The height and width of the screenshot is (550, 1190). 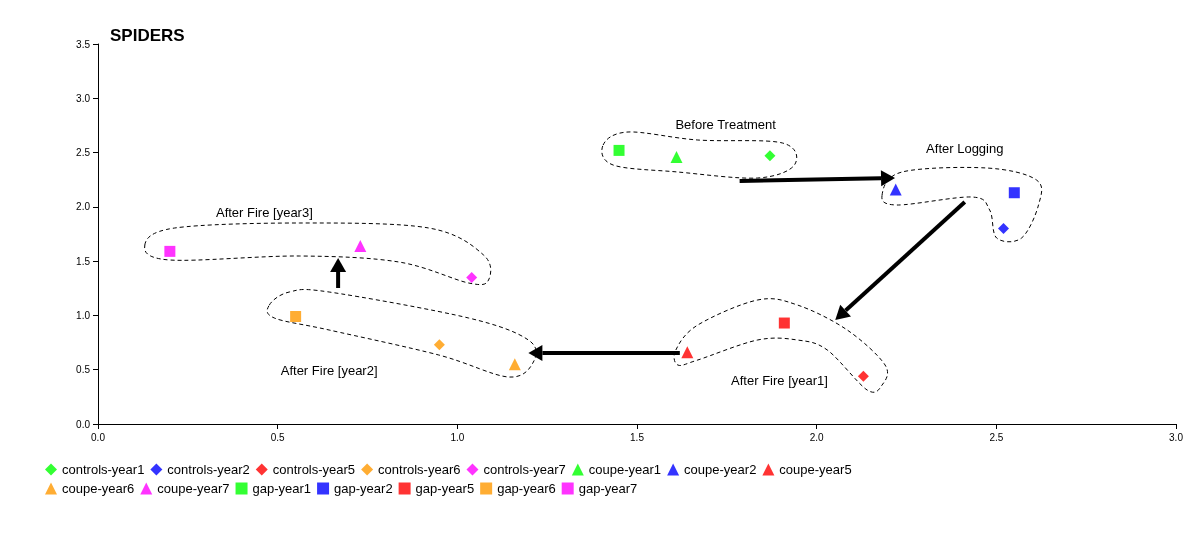 I want to click on legend-label: coupe-year7, so click(x=193, y=488).